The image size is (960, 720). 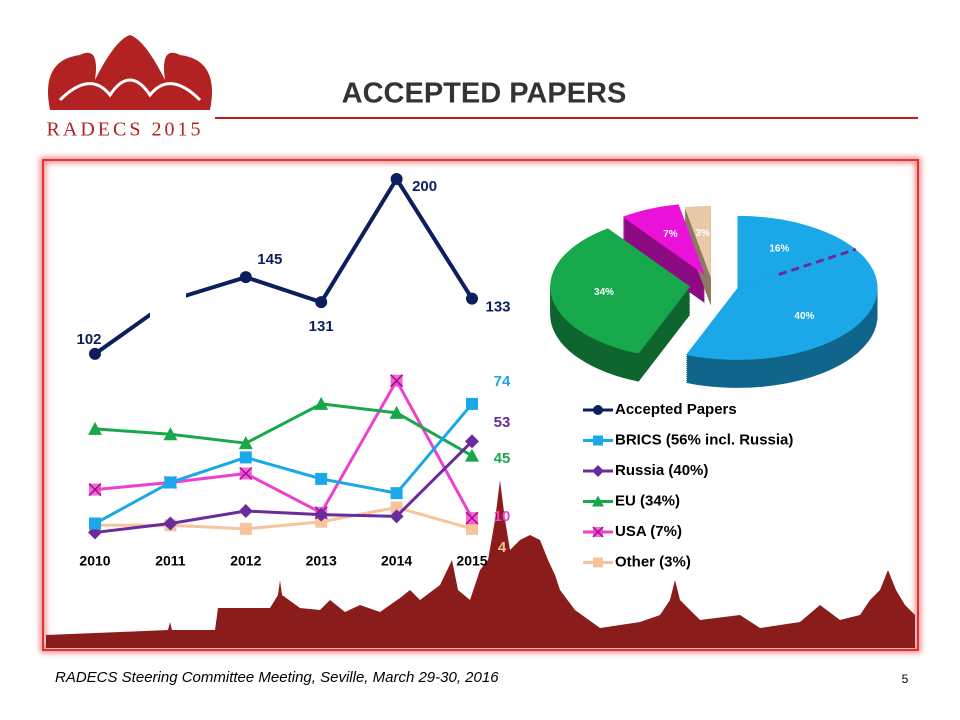 What do you see at coordinates (817, 261) in the screenshot?
I see `subset-divider` at bounding box center [817, 261].